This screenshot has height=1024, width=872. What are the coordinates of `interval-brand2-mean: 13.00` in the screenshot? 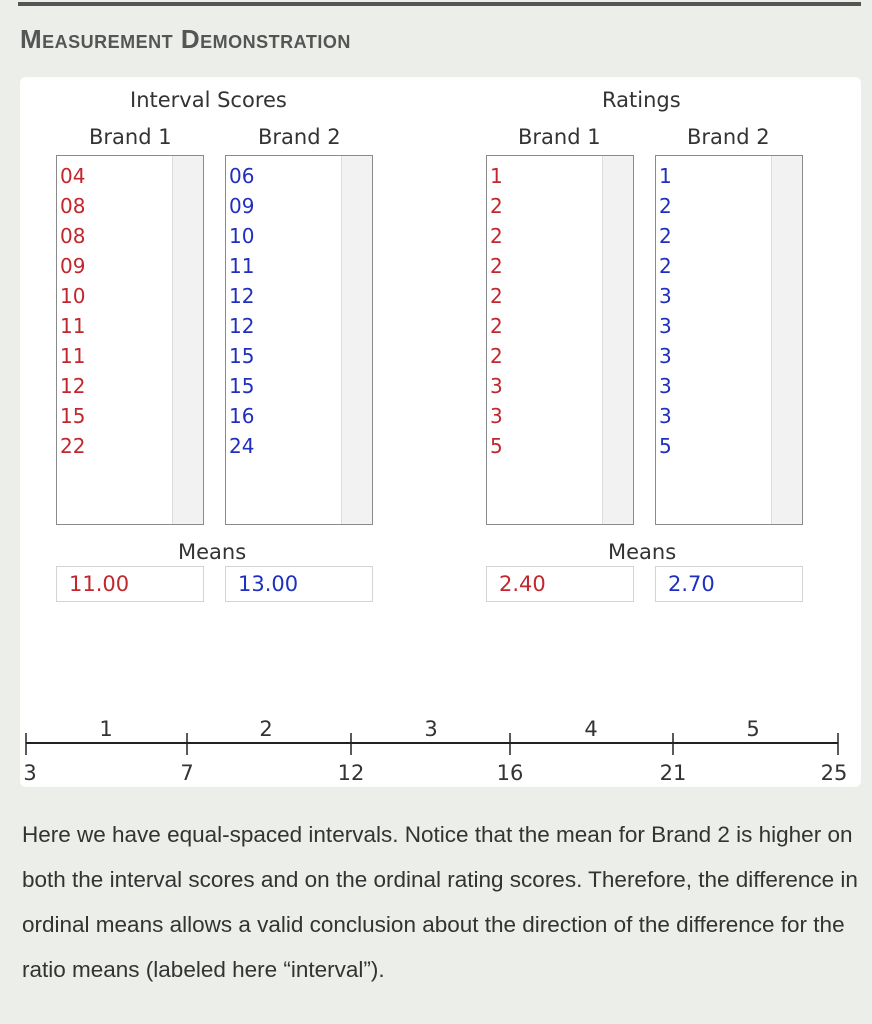 It's located at (299, 584).